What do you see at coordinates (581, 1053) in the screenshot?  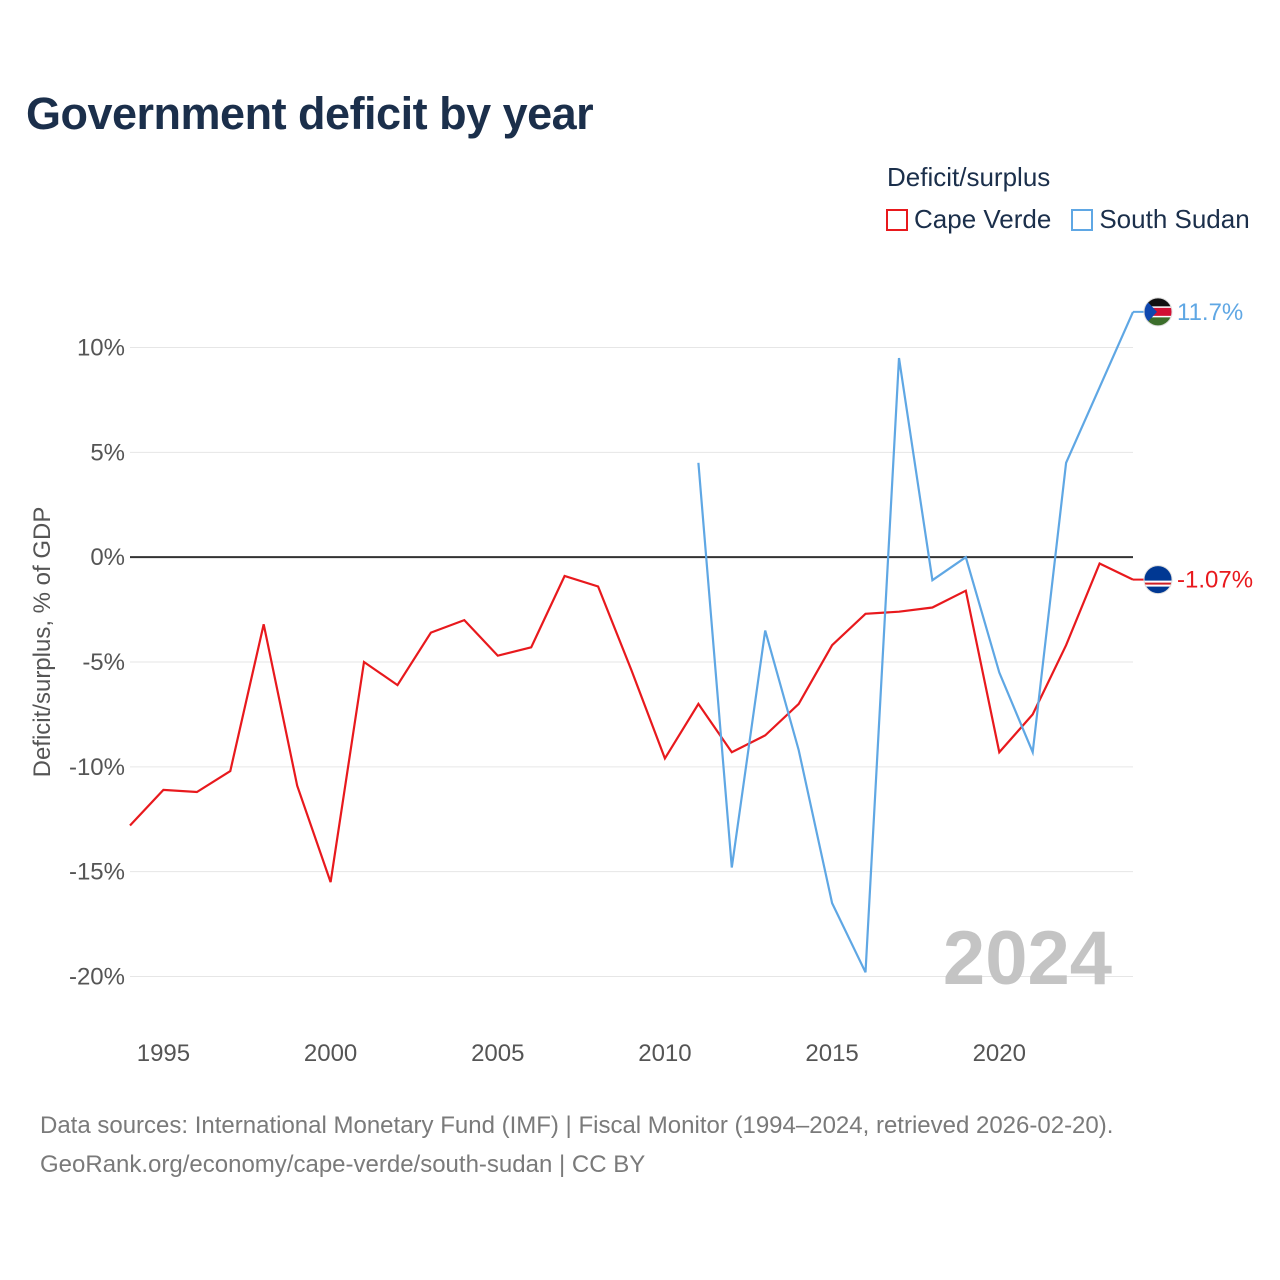 I see `x-axis-ticks: 1995 2000 2005 2010 2015 2020` at bounding box center [581, 1053].